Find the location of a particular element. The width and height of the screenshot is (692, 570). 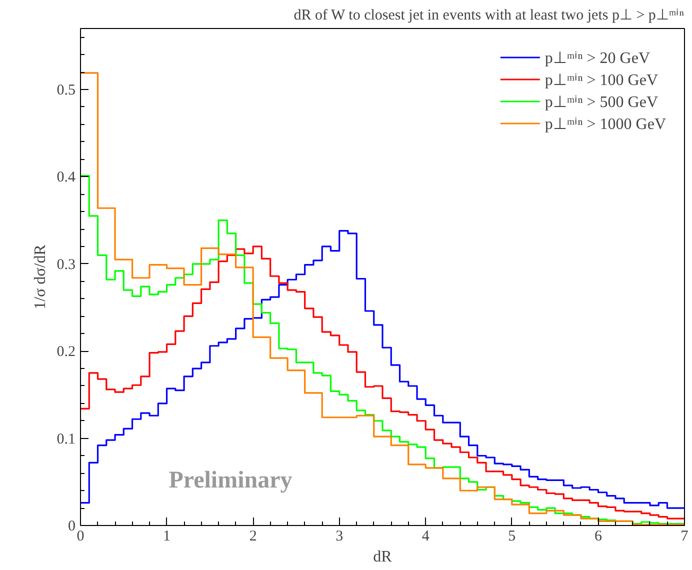

legend-label: p⊥ᵐⁱⁿ > 100 GeV is located at coordinates (601, 80).